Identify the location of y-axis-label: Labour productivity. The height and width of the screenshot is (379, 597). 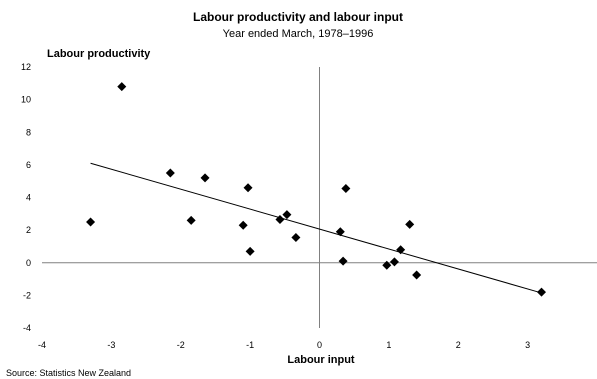
(99, 54).